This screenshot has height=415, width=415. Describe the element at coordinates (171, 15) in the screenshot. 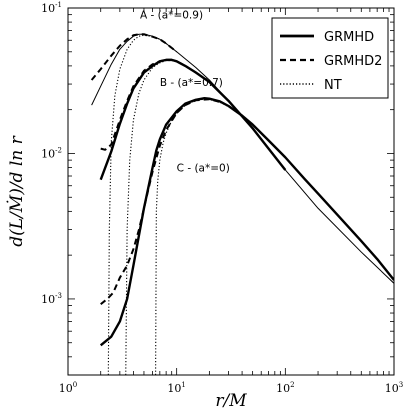

I see `curve-annotation: A - (a*=0.9)` at that location.